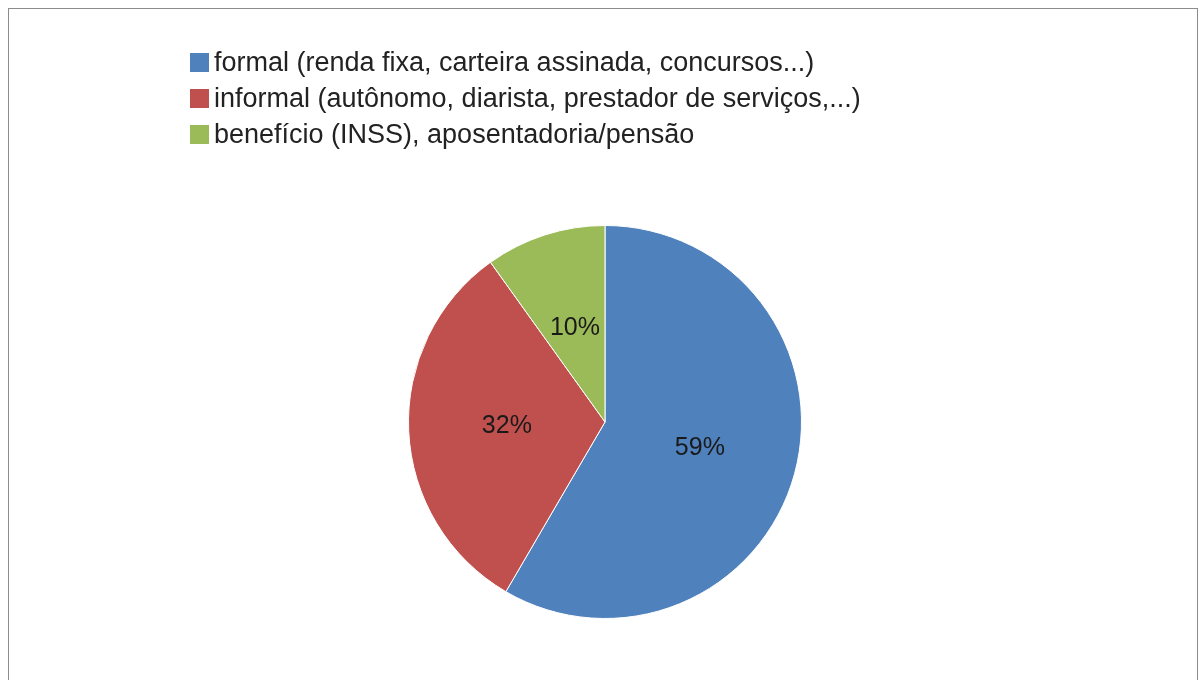 This screenshot has height=680, width=1204. What do you see at coordinates (506, 424) in the screenshot?
I see `data-label: 32%` at bounding box center [506, 424].